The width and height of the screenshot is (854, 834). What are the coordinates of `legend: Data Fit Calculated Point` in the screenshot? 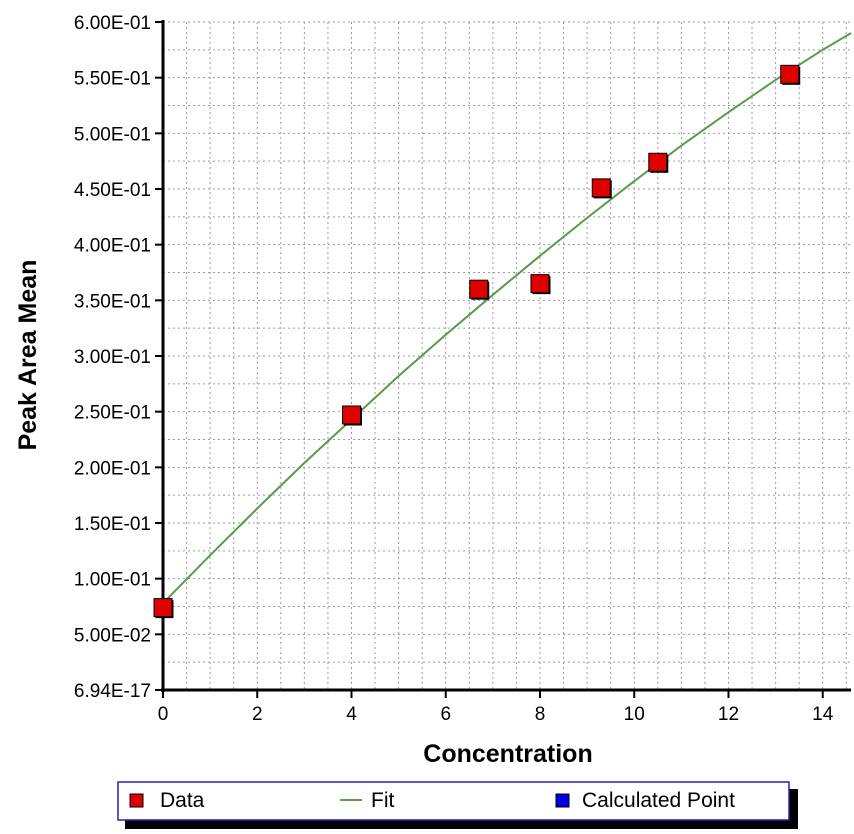 It's located at (457, 805).